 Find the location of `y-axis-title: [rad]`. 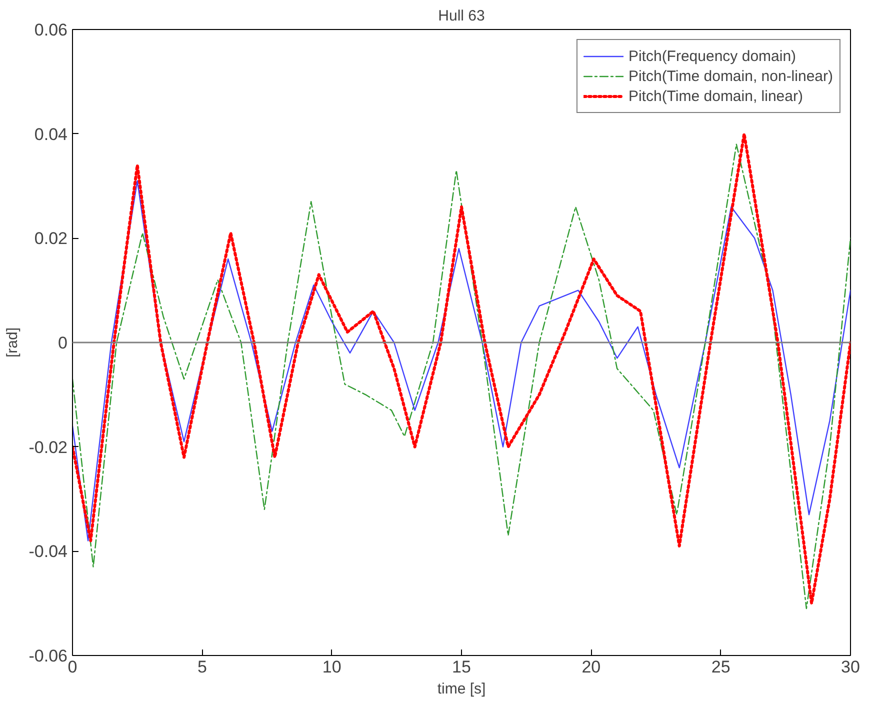

y-axis-title: [rad] is located at coordinates (12, 342).